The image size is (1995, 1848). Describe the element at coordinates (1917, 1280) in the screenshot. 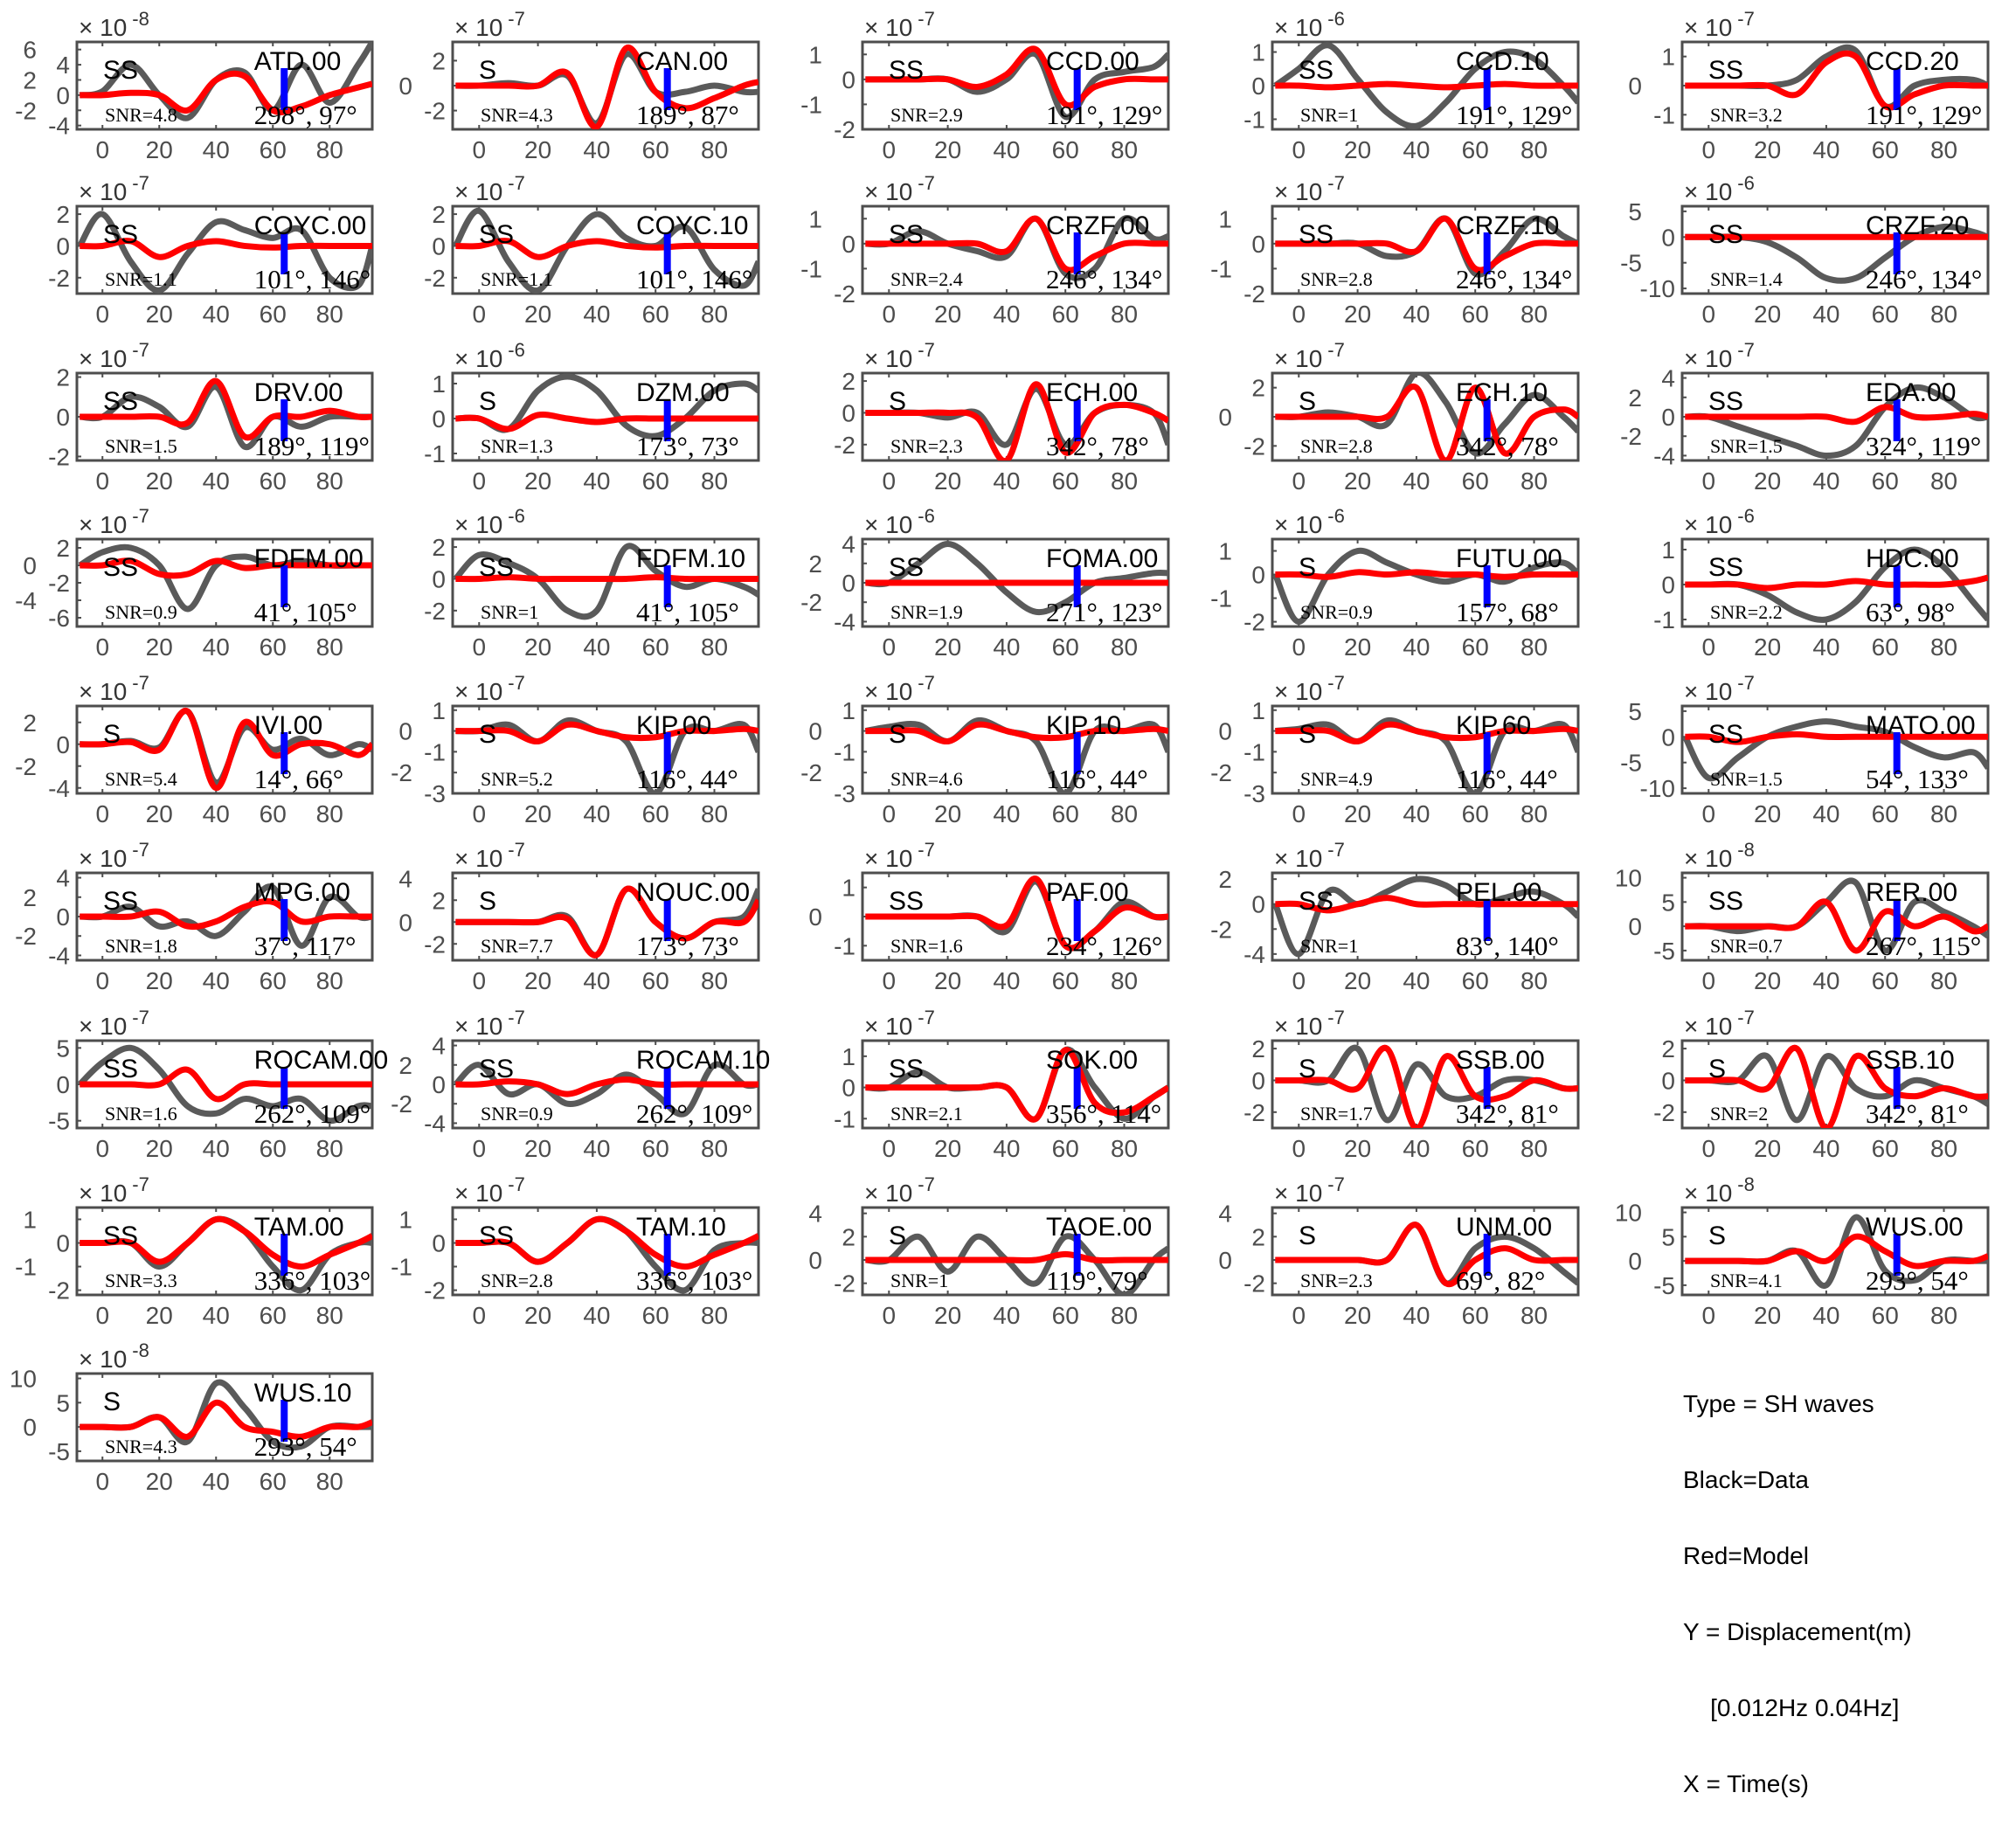

I see `azimuth-distance-label: 293°, 54°` at that location.